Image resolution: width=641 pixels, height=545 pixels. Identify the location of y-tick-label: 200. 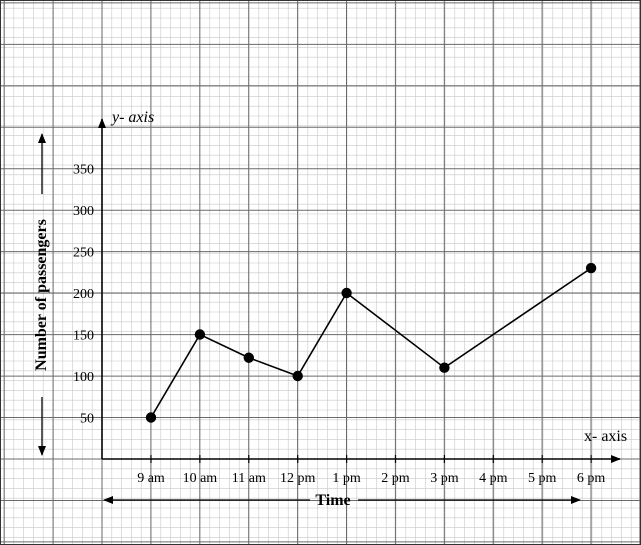
(83, 294).